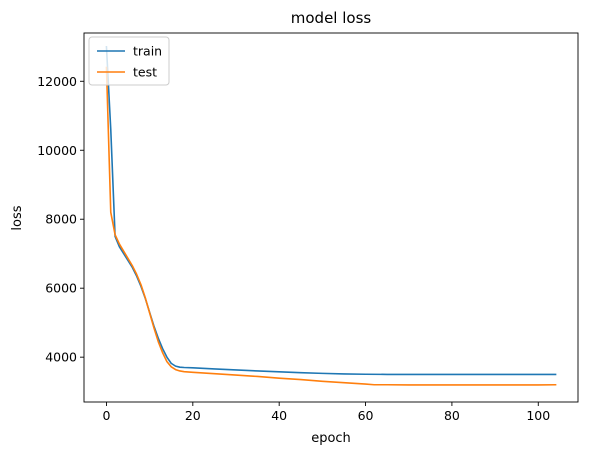 This screenshot has height=455, width=589. I want to click on x-tick-label: 80, so click(452, 415).